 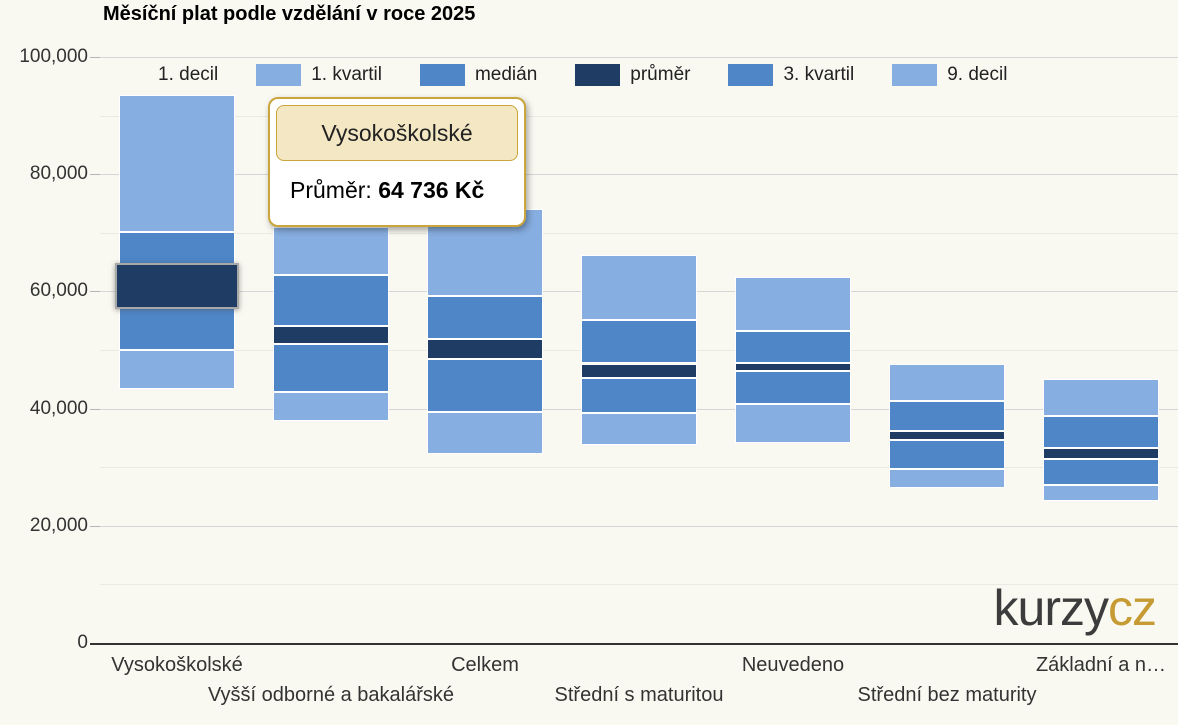 I want to click on y-axis-label: 60,000, so click(x=58, y=291).